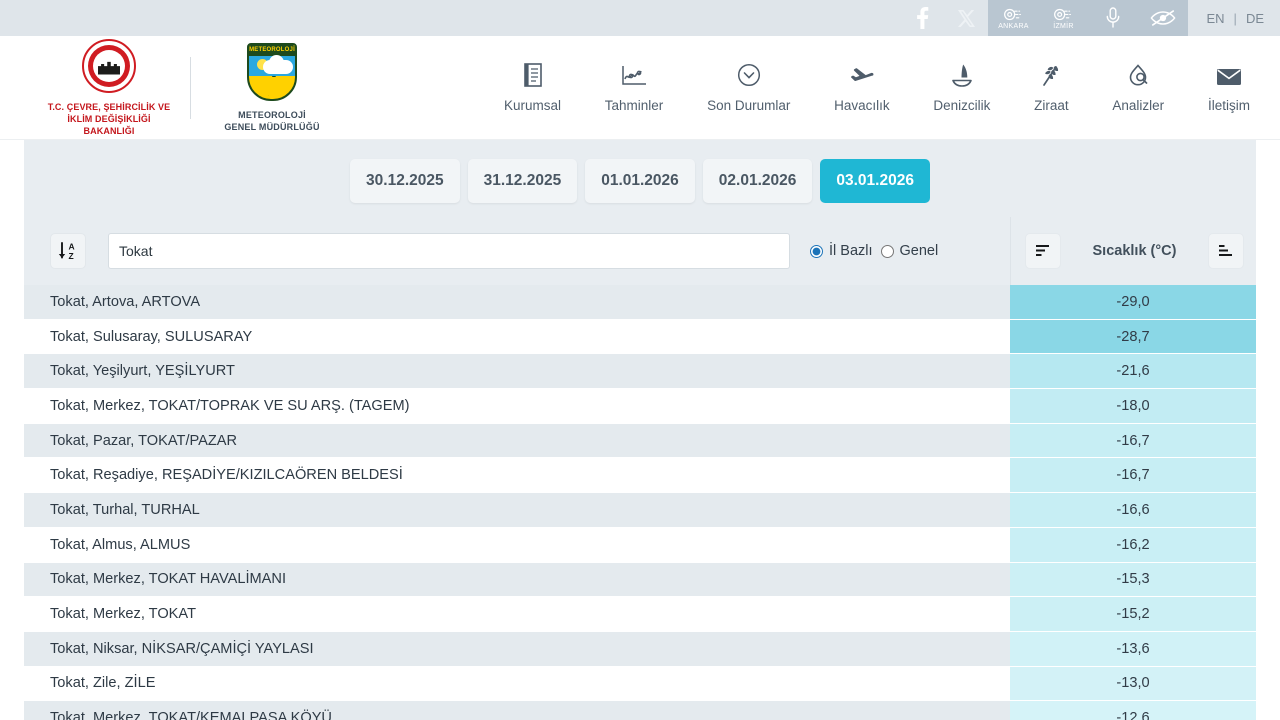 This screenshot has width=1280, height=720. I want to click on envelope-icon, so click(1229, 75).